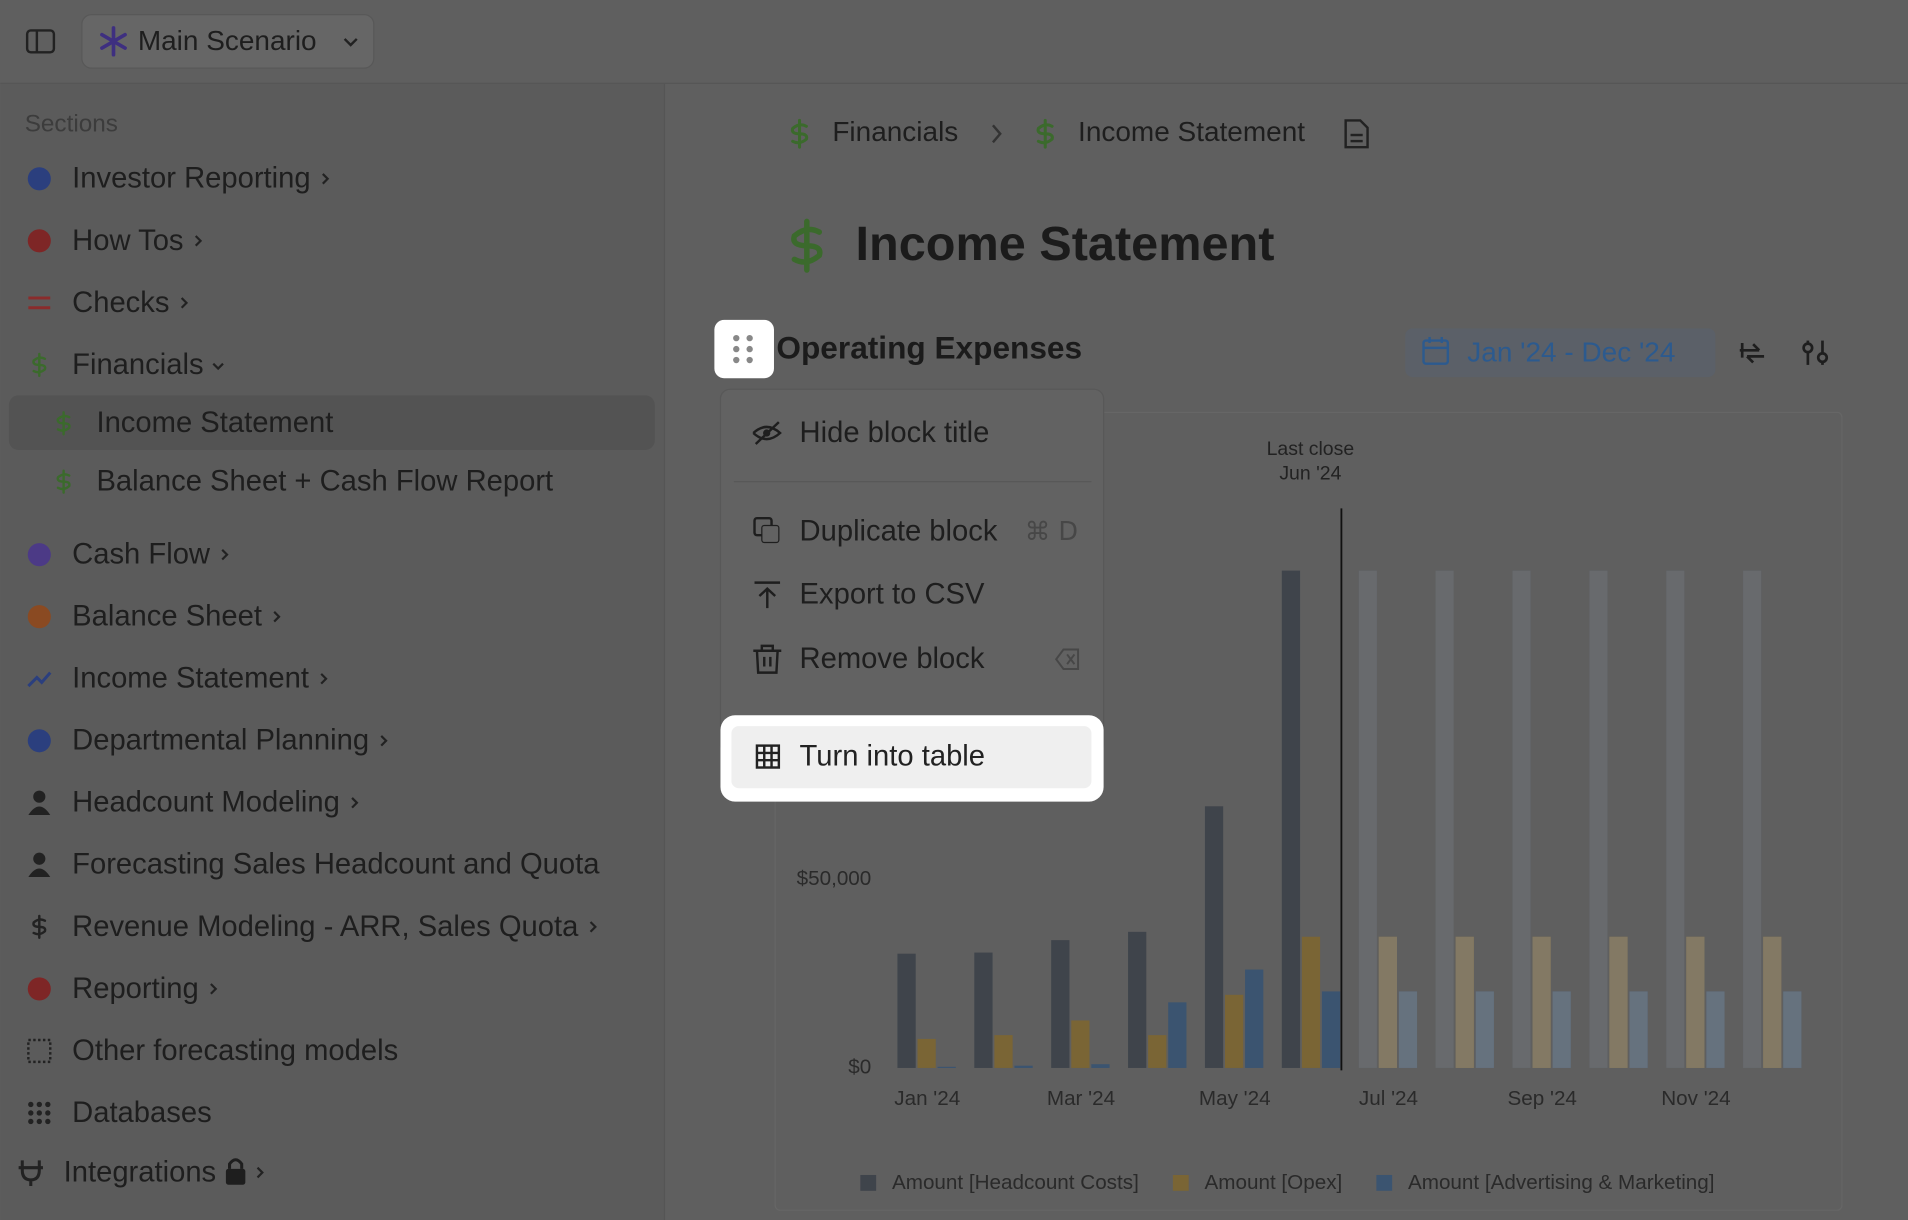 The width and height of the screenshot is (1908, 1220). Describe the element at coordinates (142, 1113) in the screenshot. I see `sidebar-item: Databases` at that location.